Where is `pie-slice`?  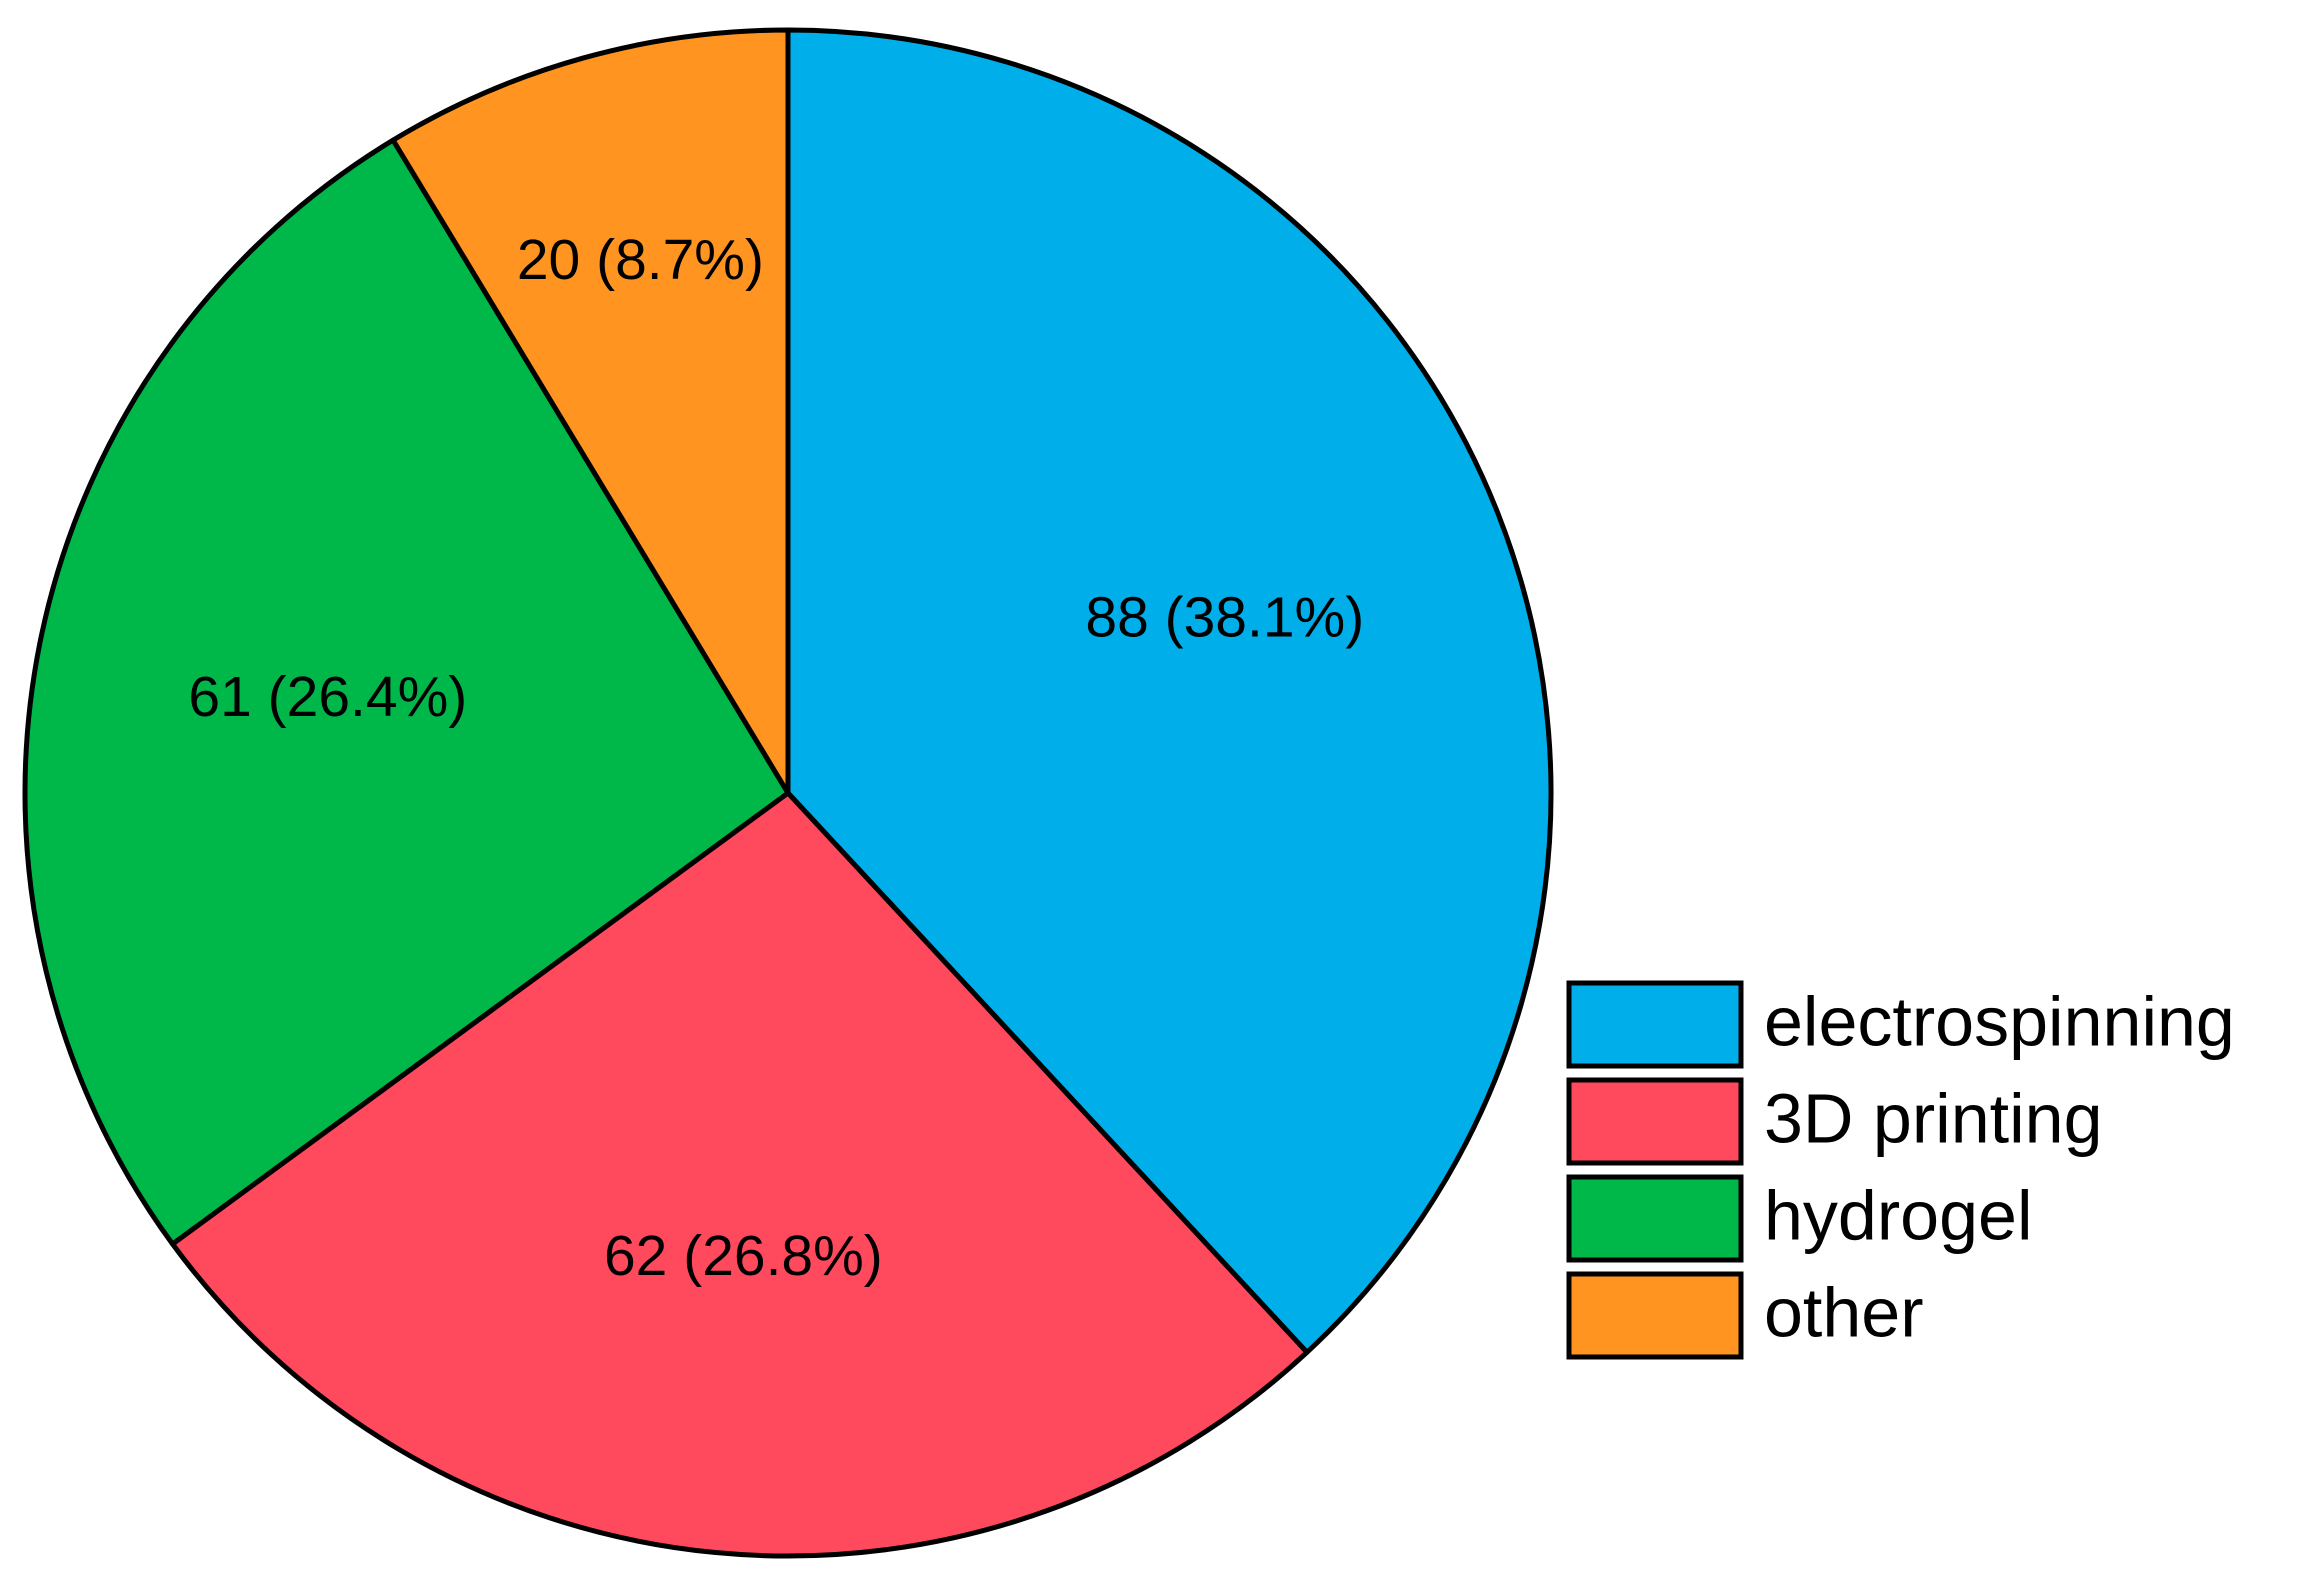
pie-slice is located at coordinates (590, 411).